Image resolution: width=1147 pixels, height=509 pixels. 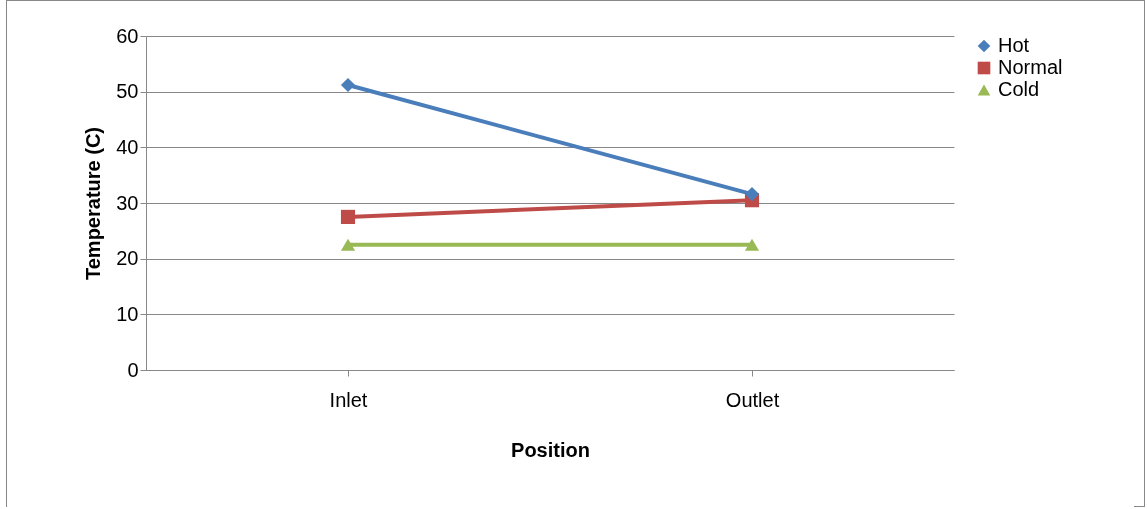 What do you see at coordinates (348, 399) in the screenshot?
I see `x-tick-label: Inlet` at bounding box center [348, 399].